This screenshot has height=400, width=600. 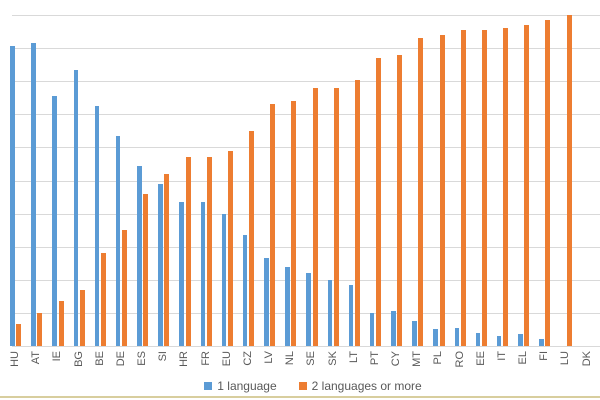 What do you see at coordinates (308, 309) in the screenshot?
I see `bar-se-1-language` at bounding box center [308, 309].